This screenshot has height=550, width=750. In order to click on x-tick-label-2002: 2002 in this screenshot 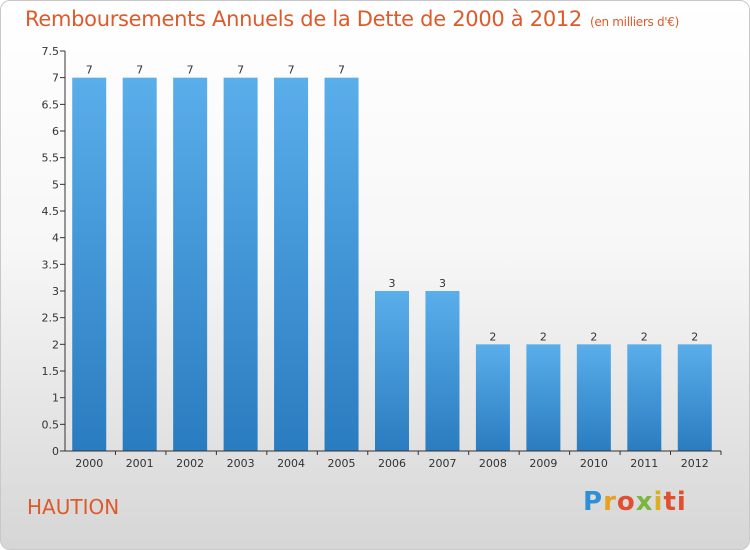, I will do `click(190, 463)`.